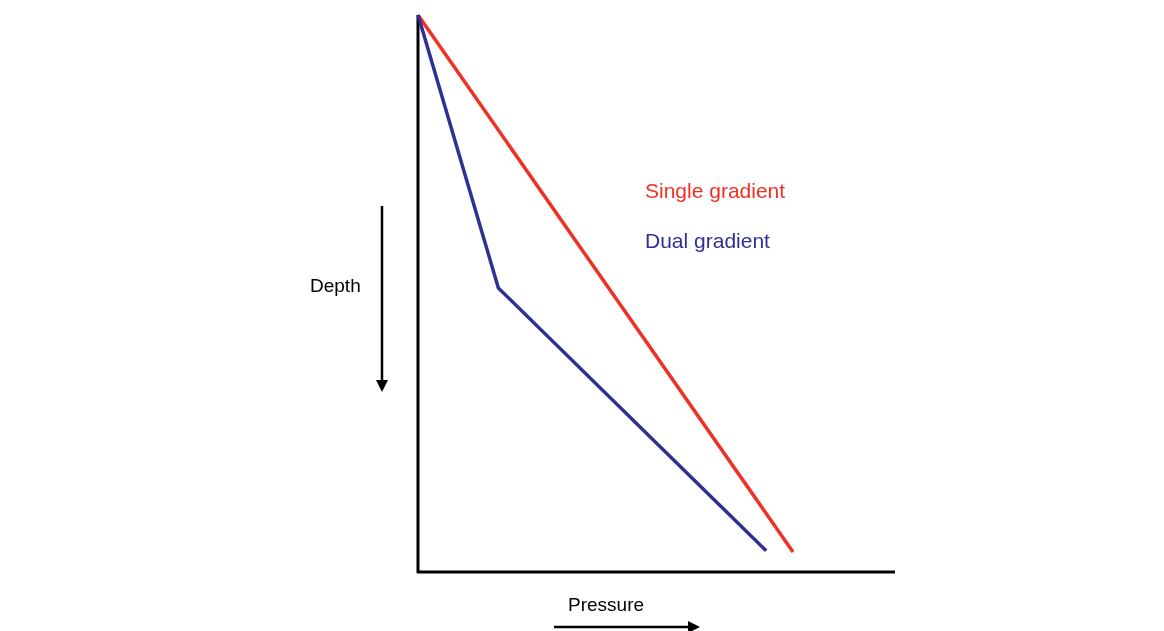  Describe the element at coordinates (606, 604) in the screenshot. I see `x-axis-title: Pressure` at that location.